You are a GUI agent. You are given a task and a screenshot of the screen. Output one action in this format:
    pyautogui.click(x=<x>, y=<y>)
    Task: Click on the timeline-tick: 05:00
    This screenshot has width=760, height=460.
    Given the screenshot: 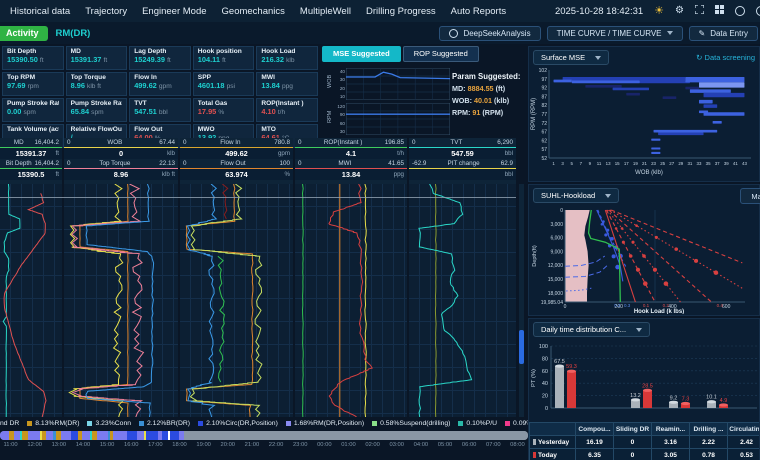 What is the action you would take?
    pyautogui.click(x=445, y=445)
    